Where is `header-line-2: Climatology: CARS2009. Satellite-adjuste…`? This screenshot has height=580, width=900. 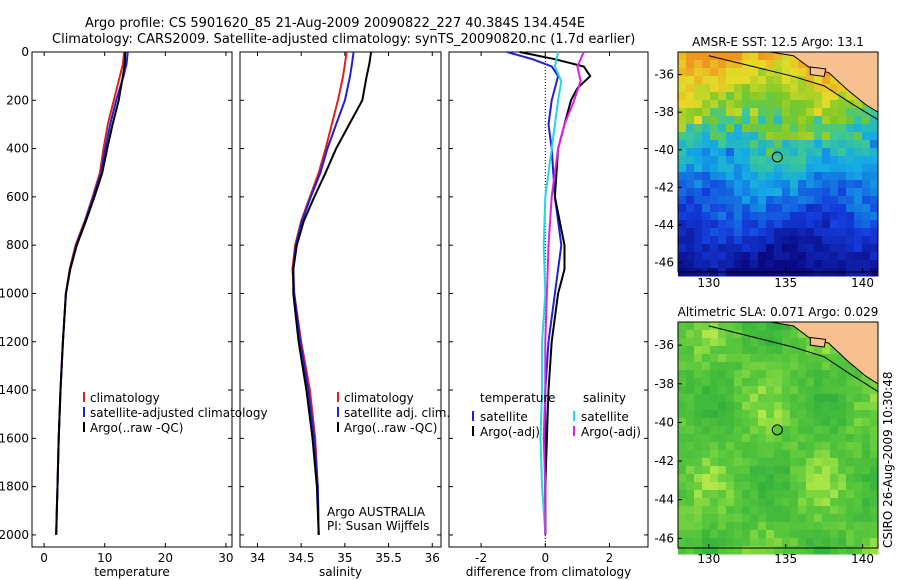 header-line-2: Climatology: CARS2009. Satellite-adjuste… is located at coordinates (343, 39).